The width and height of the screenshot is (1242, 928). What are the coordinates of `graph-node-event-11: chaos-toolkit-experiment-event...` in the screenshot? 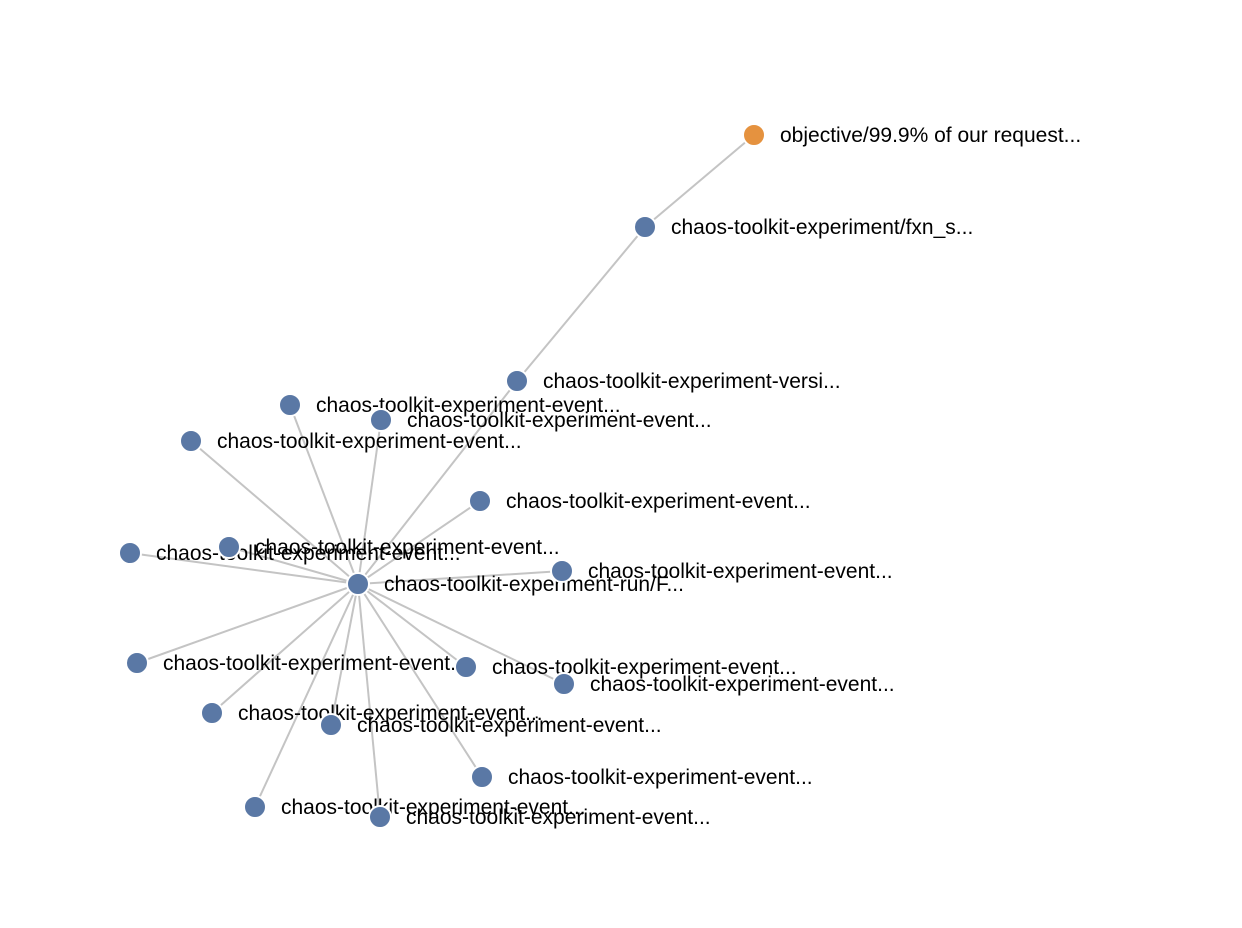 It's located at (371, 713).